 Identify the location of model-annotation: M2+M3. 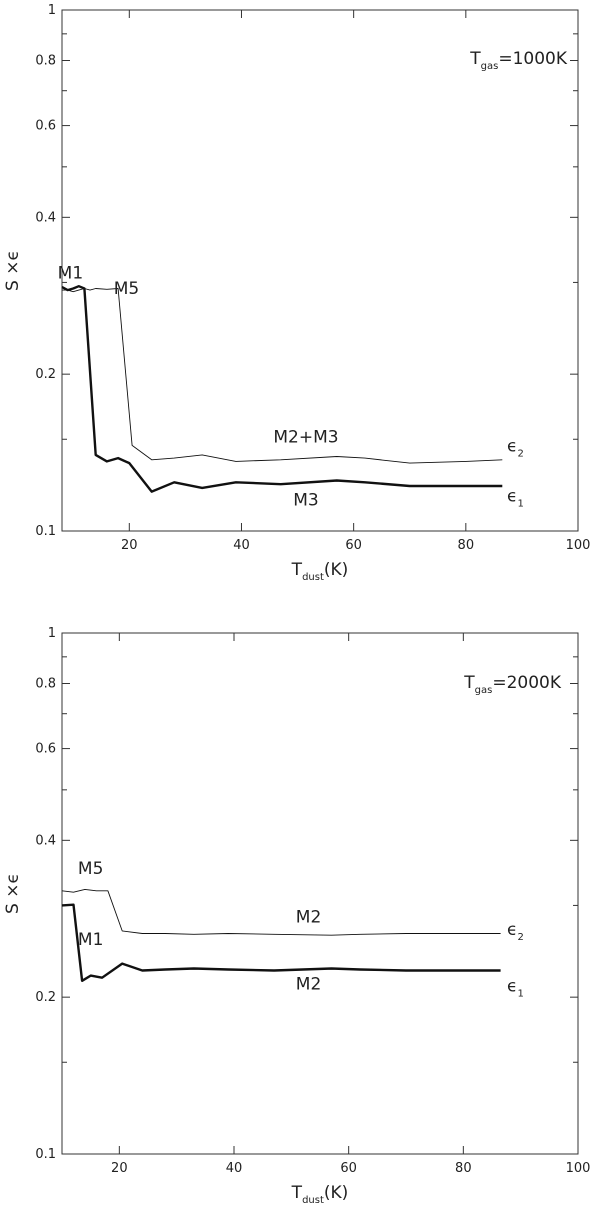
(305, 437).